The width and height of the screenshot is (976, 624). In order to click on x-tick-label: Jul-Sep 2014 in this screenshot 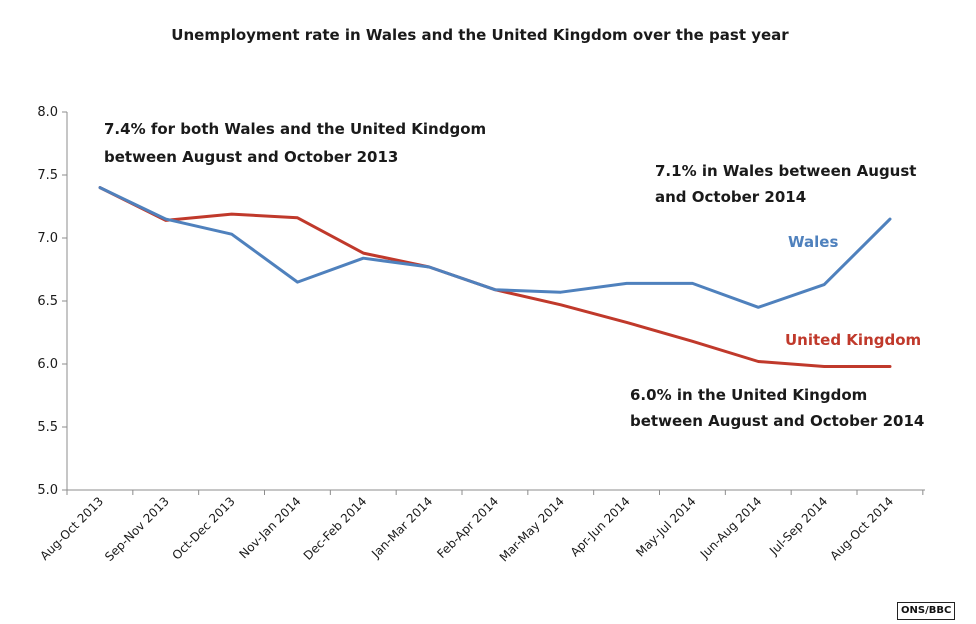, I will do `click(798, 526)`.